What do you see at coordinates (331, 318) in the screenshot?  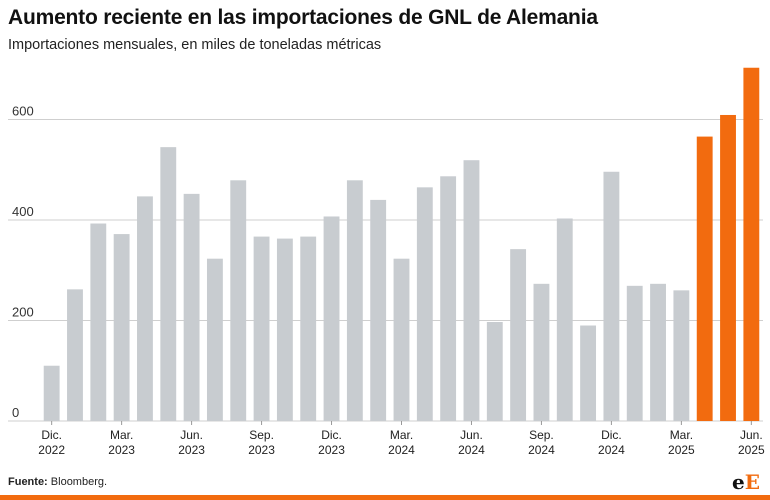 I see `bar-dic-2023` at bounding box center [331, 318].